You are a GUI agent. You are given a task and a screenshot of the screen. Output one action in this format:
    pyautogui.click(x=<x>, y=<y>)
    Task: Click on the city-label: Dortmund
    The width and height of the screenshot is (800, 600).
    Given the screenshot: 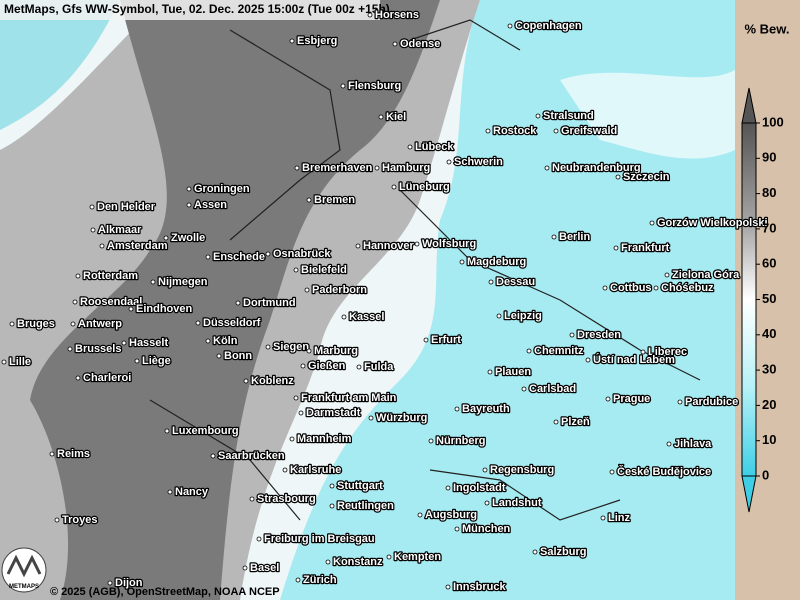 What is the action you would take?
    pyautogui.click(x=269, y=303)
    